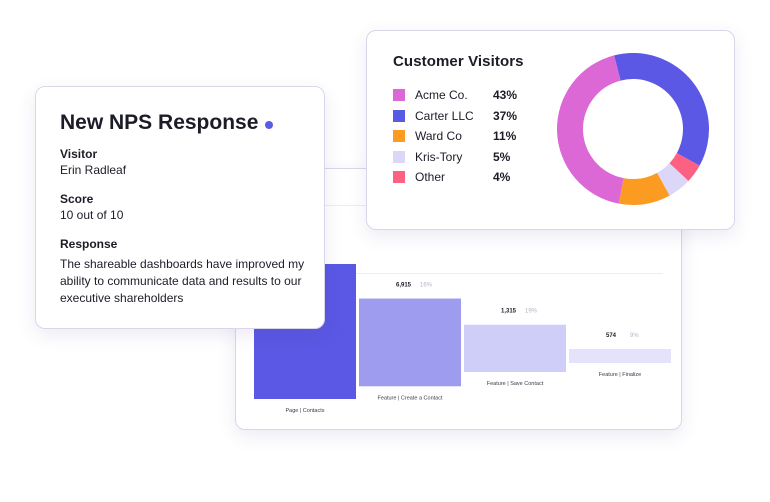 This screenshot has height=502, width=770. I want to click on donut-slice-other, so click(684, 167).